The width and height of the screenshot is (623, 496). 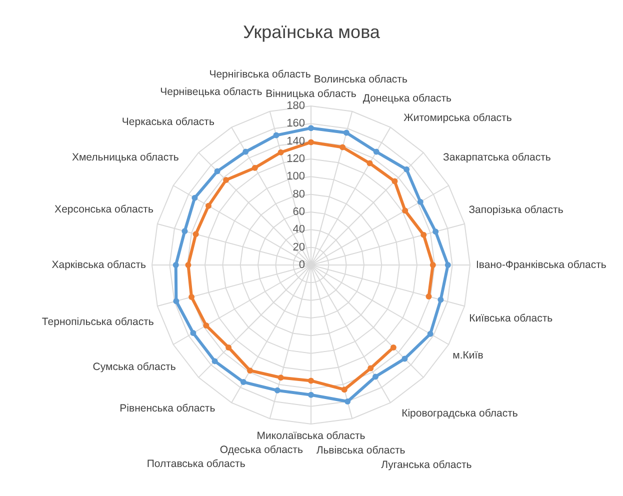 I want to click on spoke-label: Кіровоградська область, so click(x=460, y=414).